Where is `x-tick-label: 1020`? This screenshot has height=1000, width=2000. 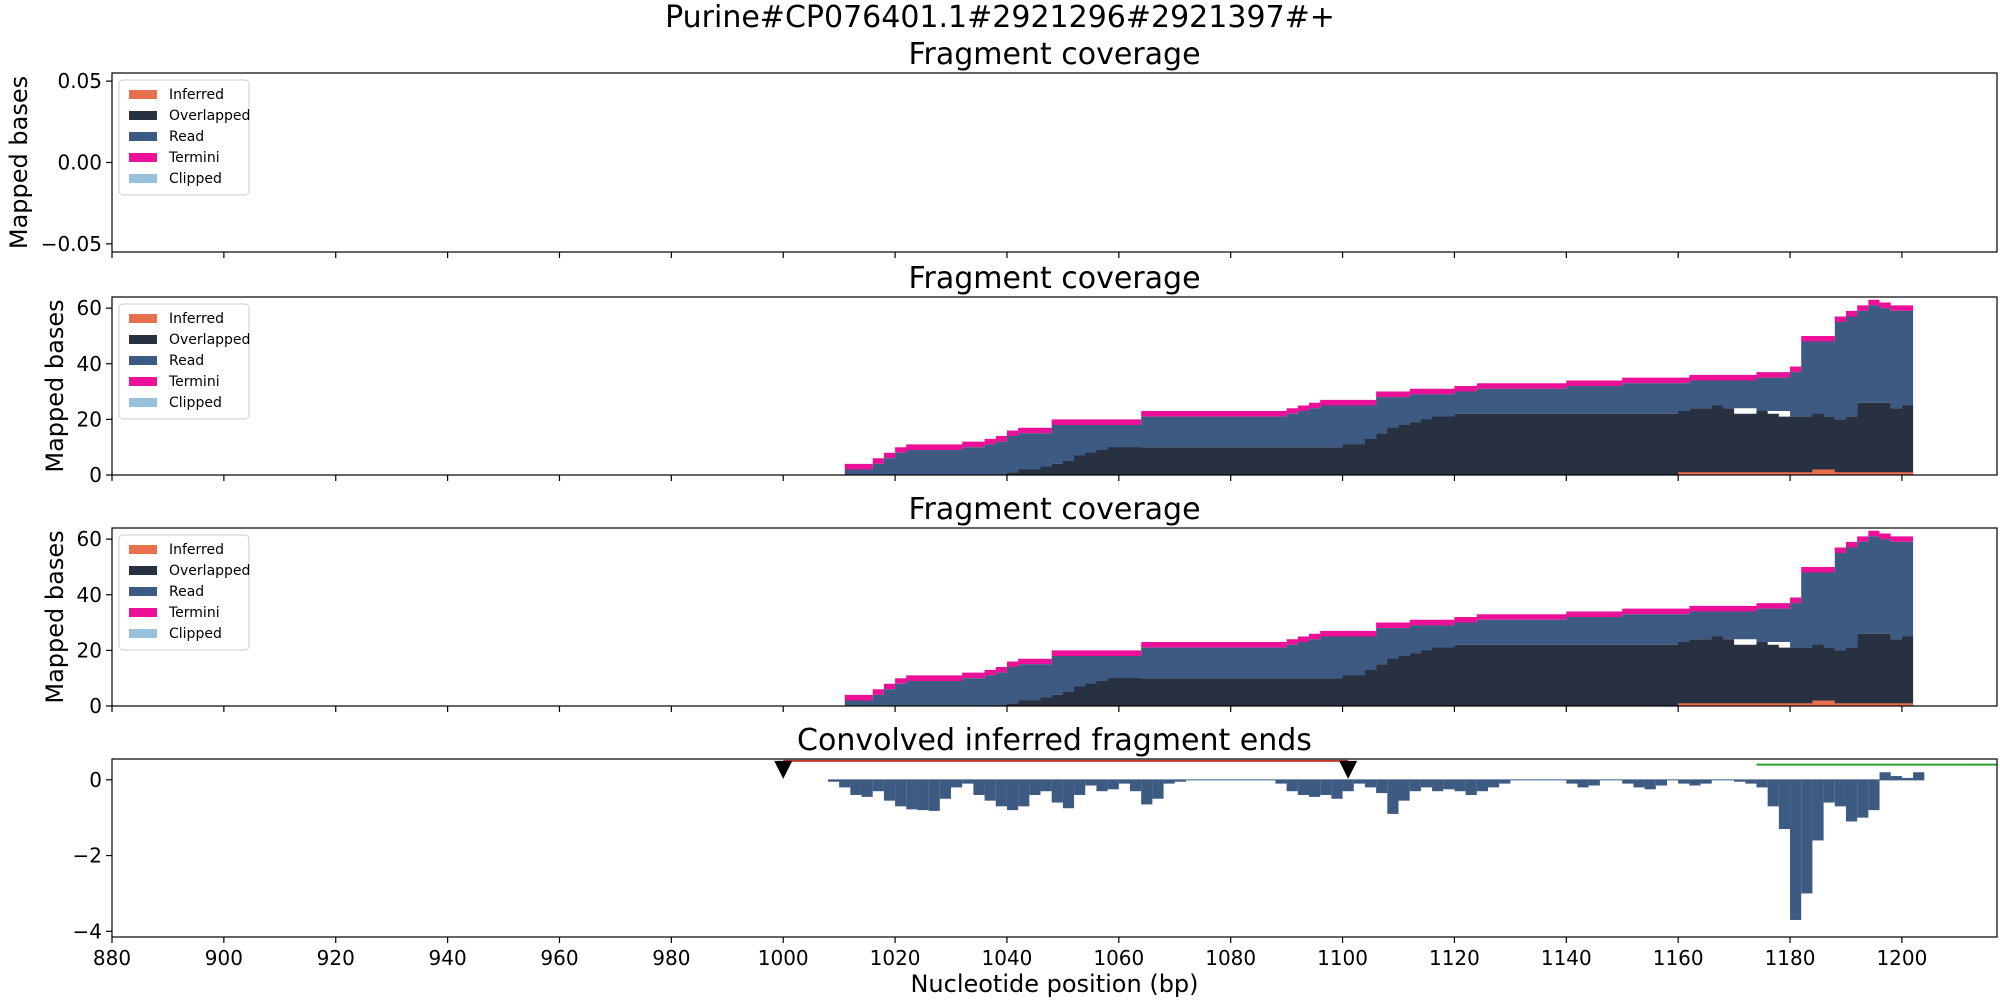 x-tick-label: 1020 is located at coordinates (895, 958).